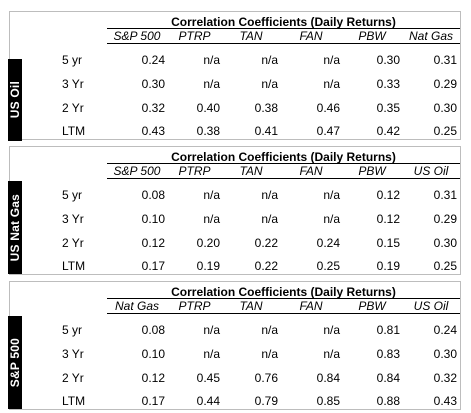 The image size is (471, 413). Describe the element at coordinates (235, 330) in the screenshot. I see `table-row: 5 yr 0.08 n/a n/a n/a 0.81 0.24` at that location.